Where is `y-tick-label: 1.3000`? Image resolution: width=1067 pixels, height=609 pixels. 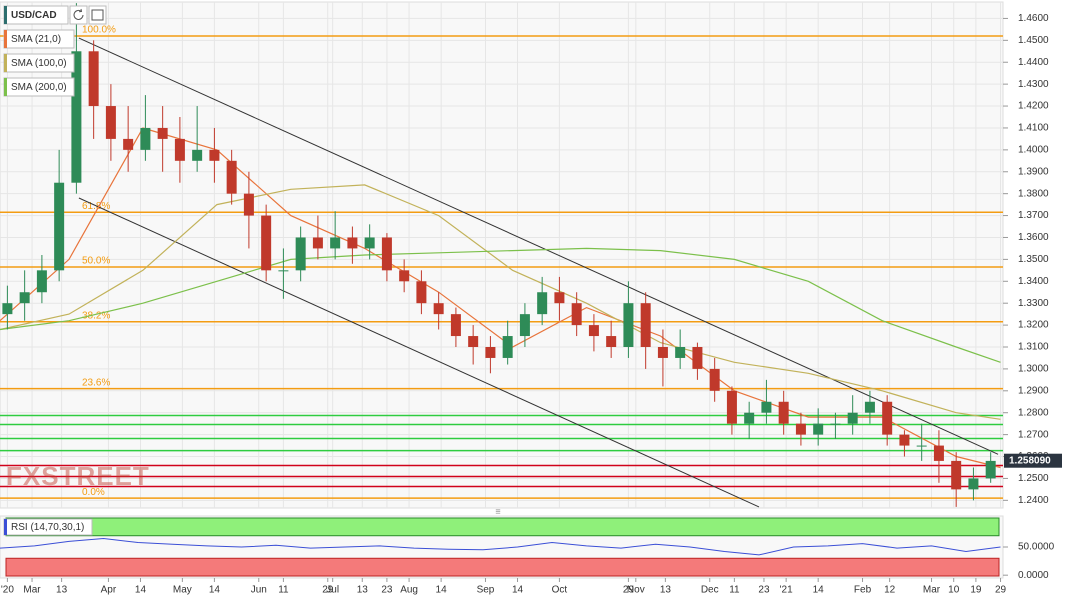 y-tick-label: 1.3000 is located at coordinates (1033, 369).